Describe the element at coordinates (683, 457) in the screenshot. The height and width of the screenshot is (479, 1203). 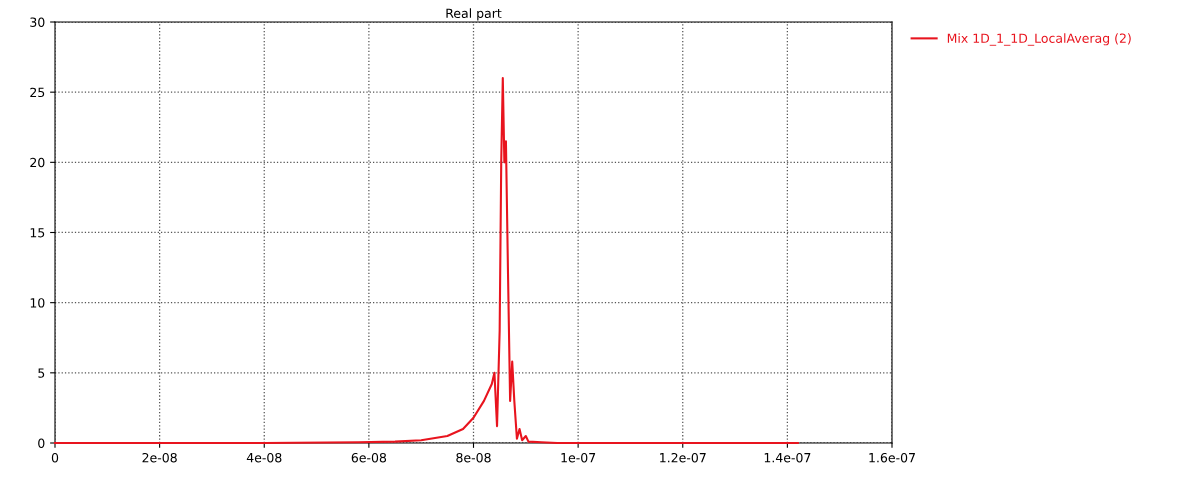
I see `x-tick-label: 1.2e-07` at that location.